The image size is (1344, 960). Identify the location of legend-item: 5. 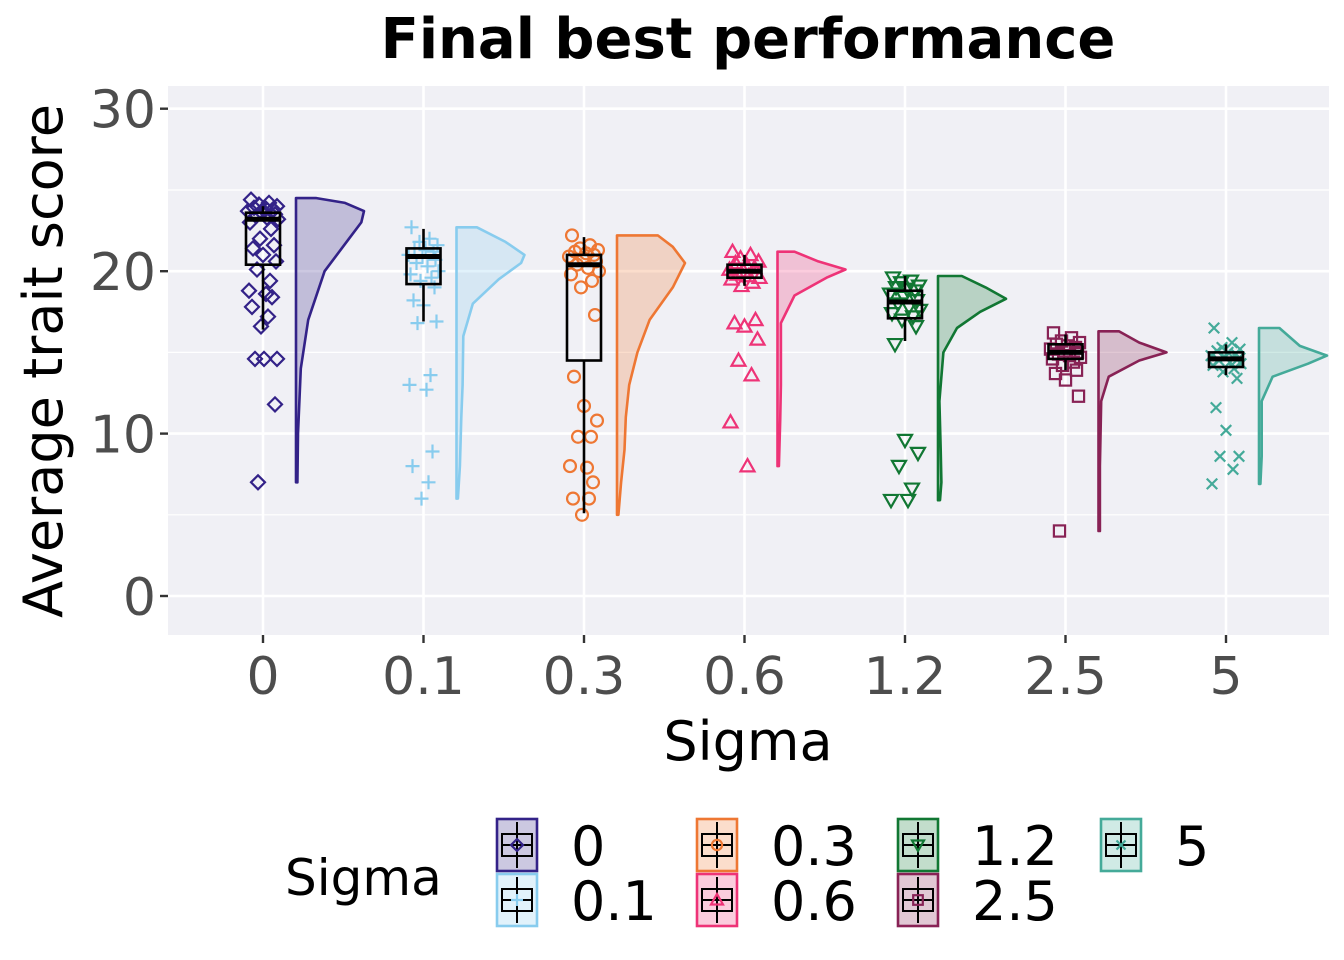
(1154, 846).